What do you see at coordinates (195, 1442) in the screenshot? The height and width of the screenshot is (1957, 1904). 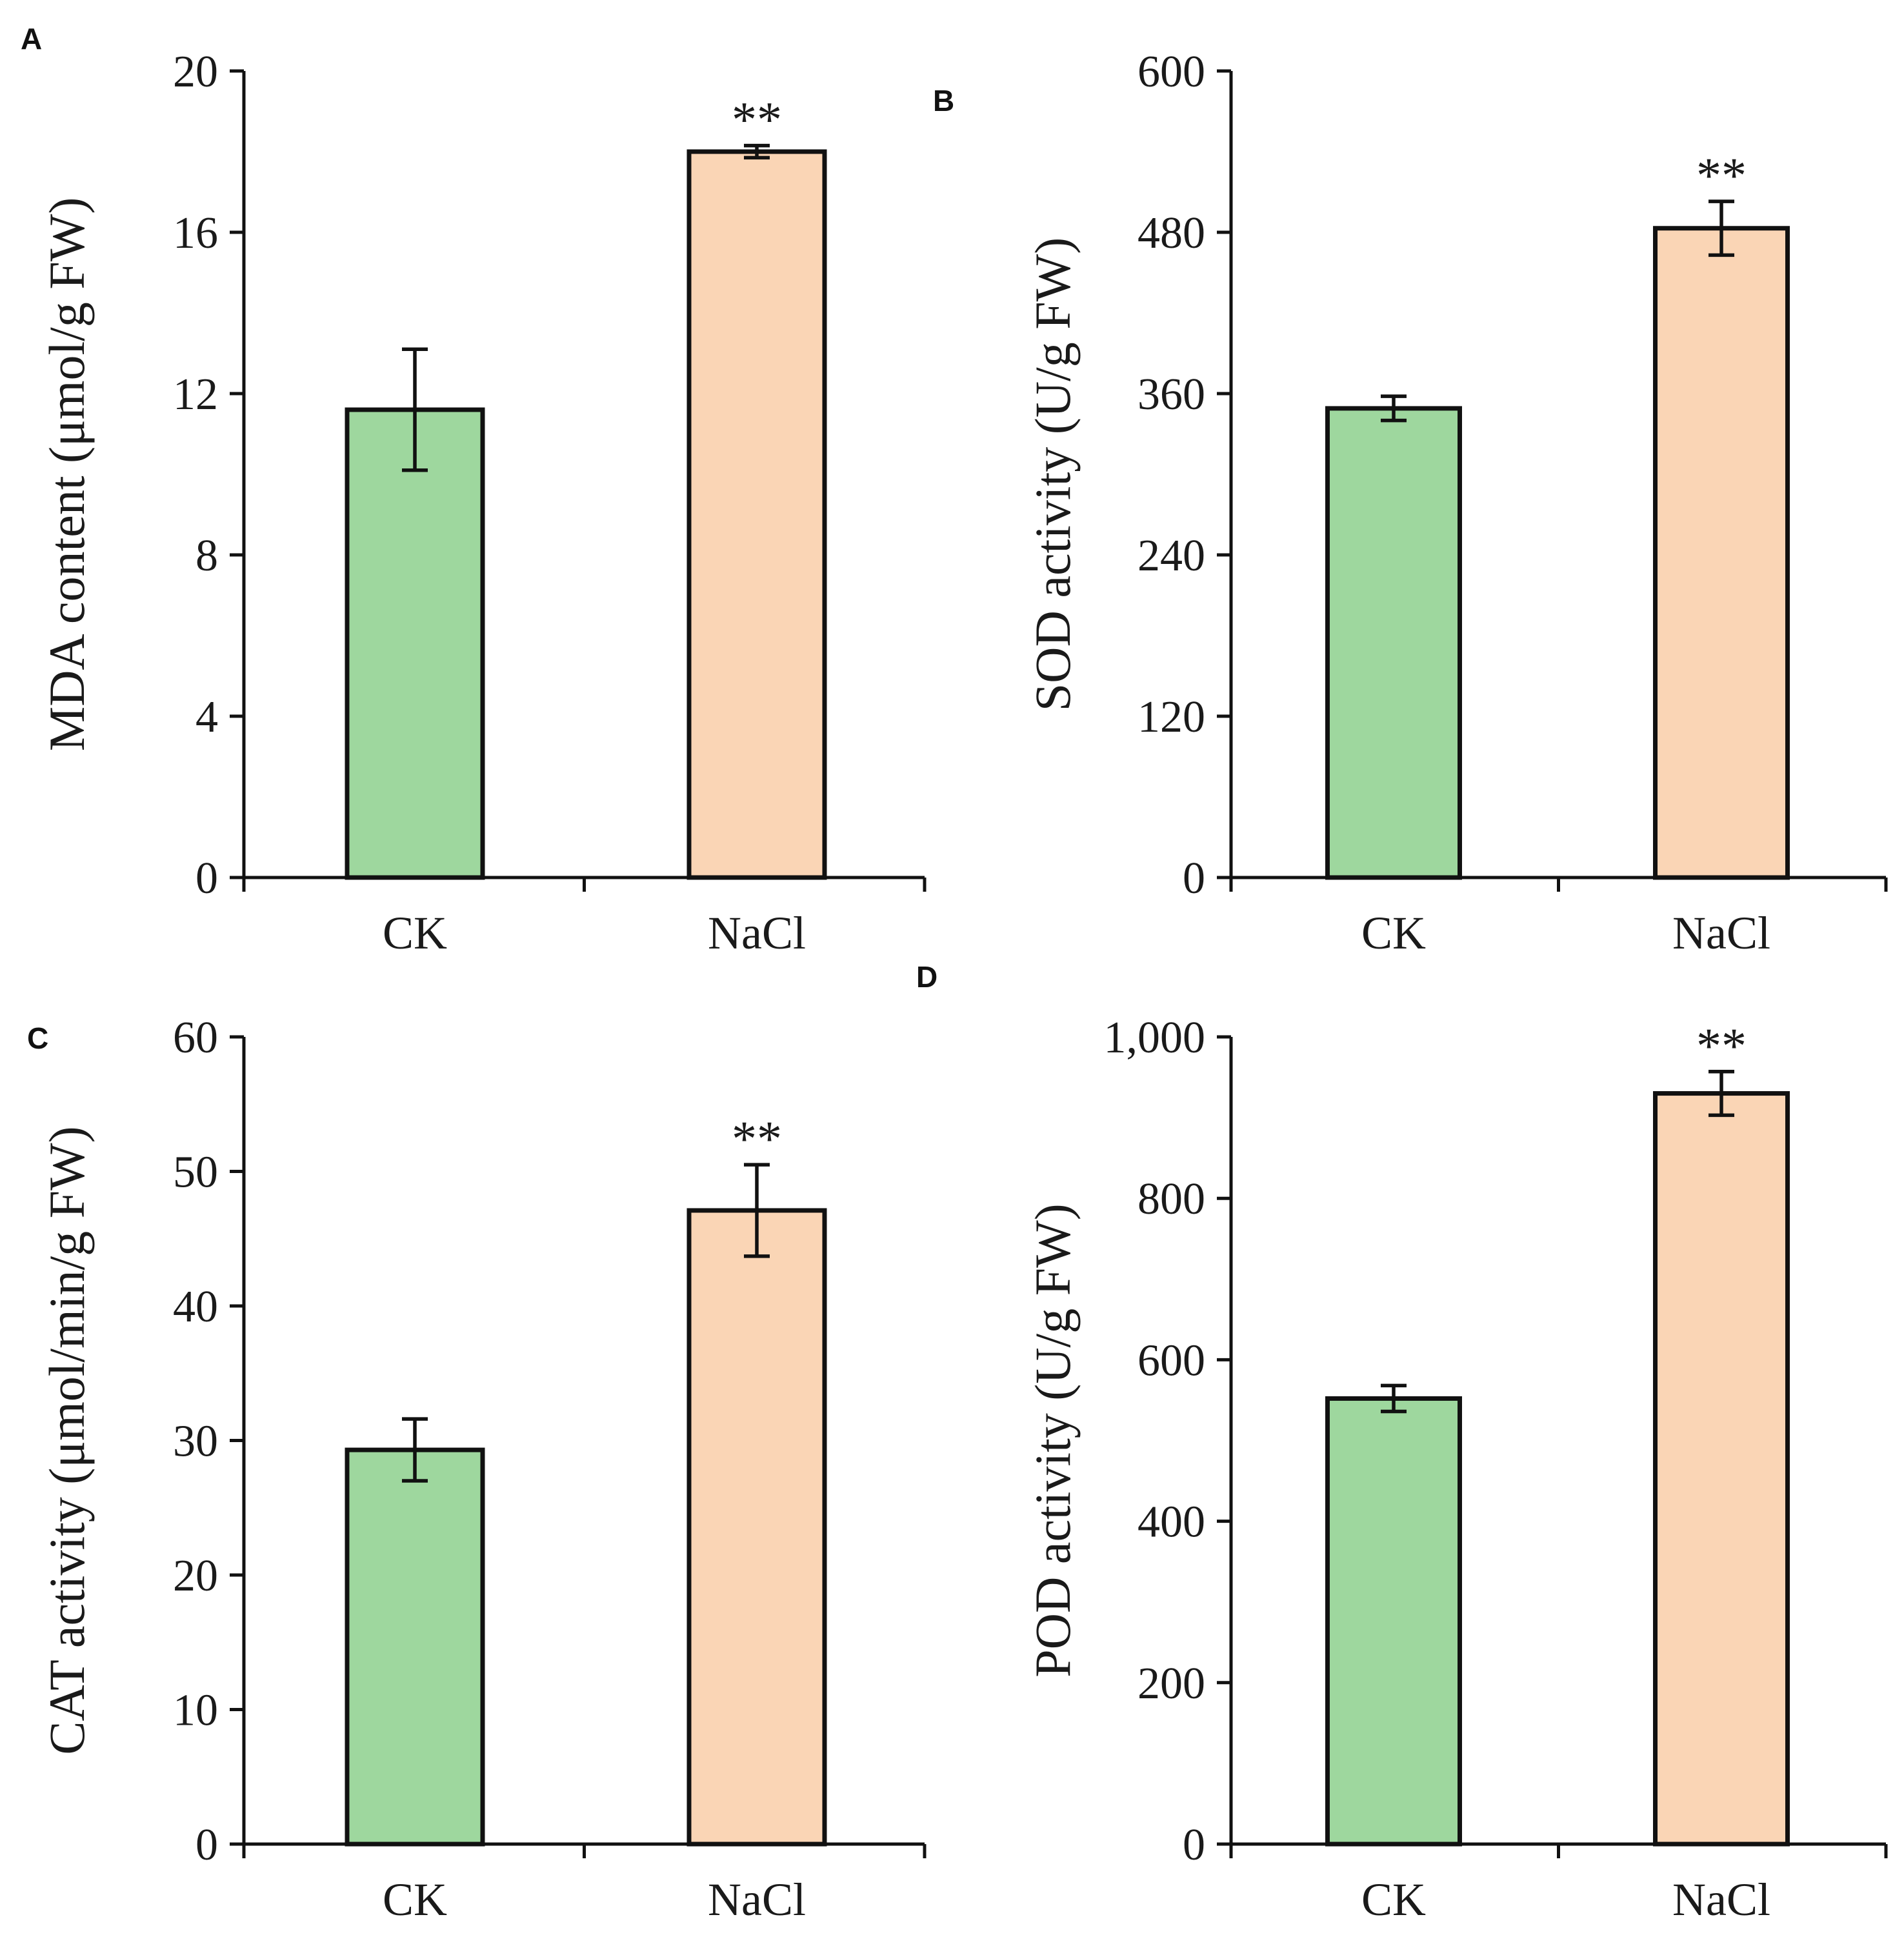 I see `y-tick-label: 30` at bounding box center [195, 1442].